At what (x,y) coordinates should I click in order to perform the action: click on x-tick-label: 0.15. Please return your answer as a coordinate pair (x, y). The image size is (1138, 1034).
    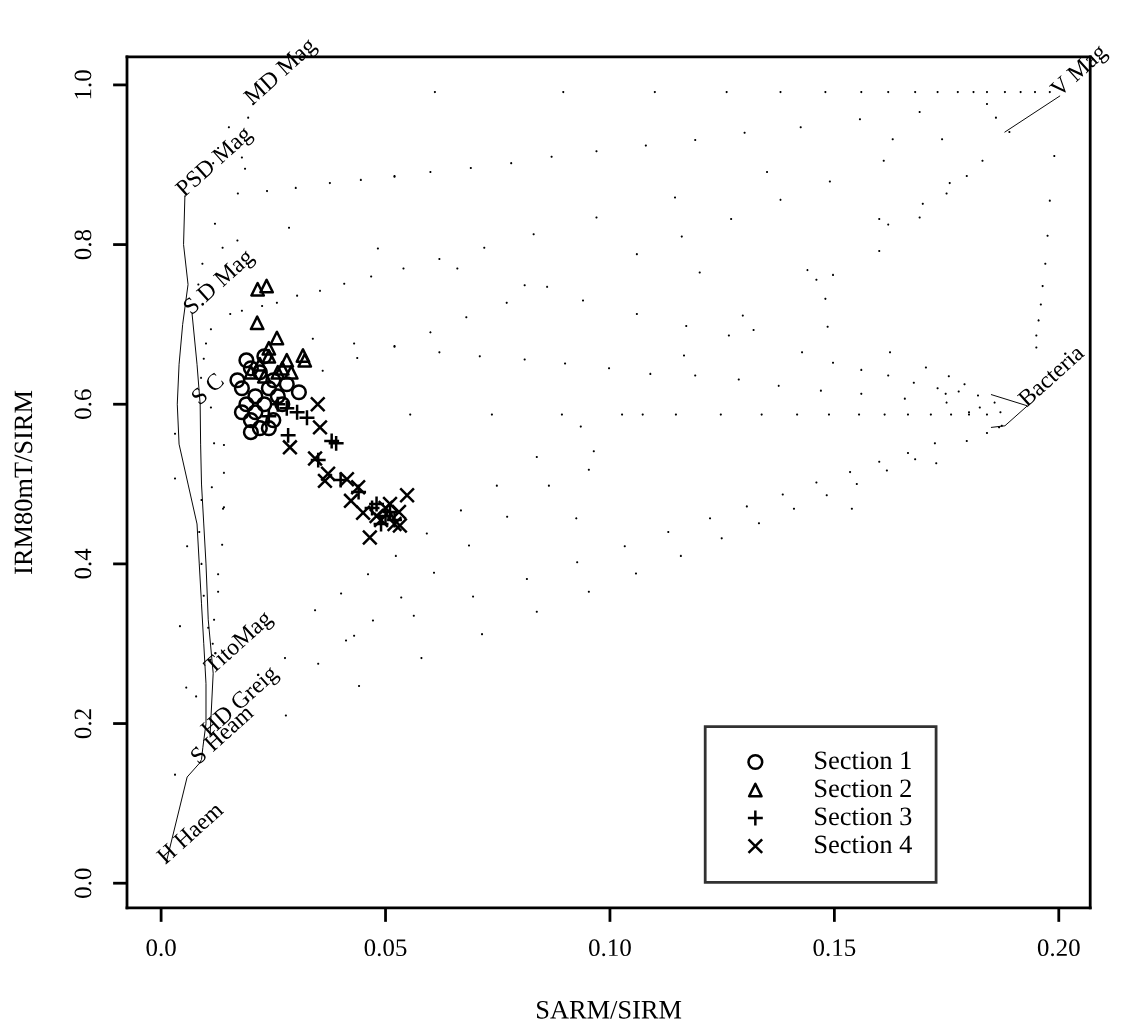
    Looking at the image, I should click on (834, 948).